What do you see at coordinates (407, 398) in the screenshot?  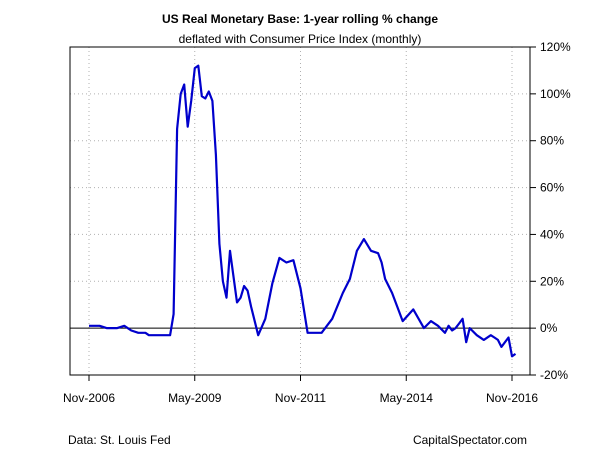 I see `x-tick-label: May-2014` at bounding box center [407, 398].